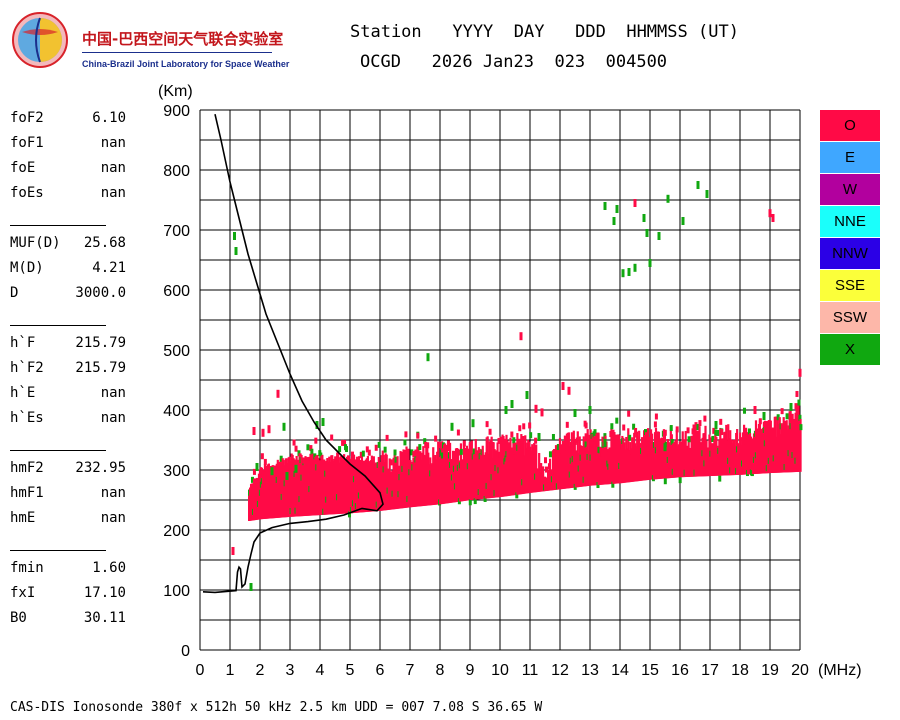 This screenshot has height=720, width=900. I want to click on parameter-value: 25.68, so click(104, 243).